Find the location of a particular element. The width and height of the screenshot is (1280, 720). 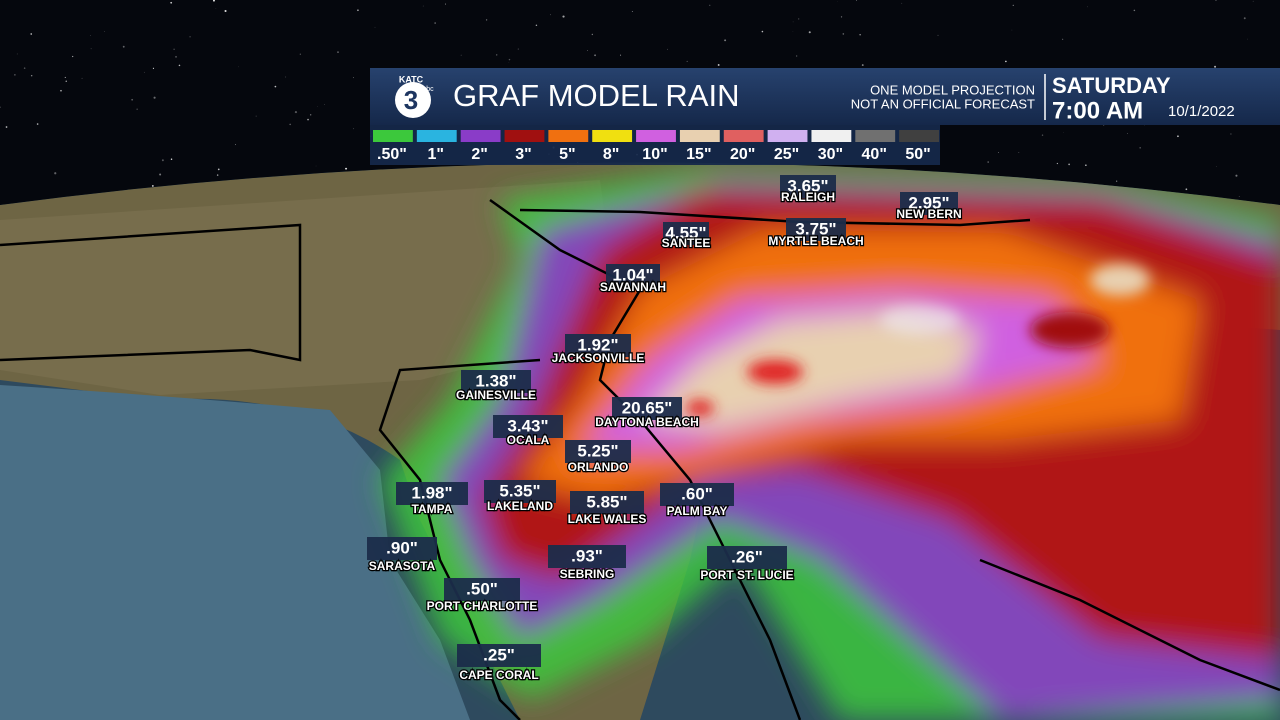

legend-label: 3" is located at coordinates (523, 154).